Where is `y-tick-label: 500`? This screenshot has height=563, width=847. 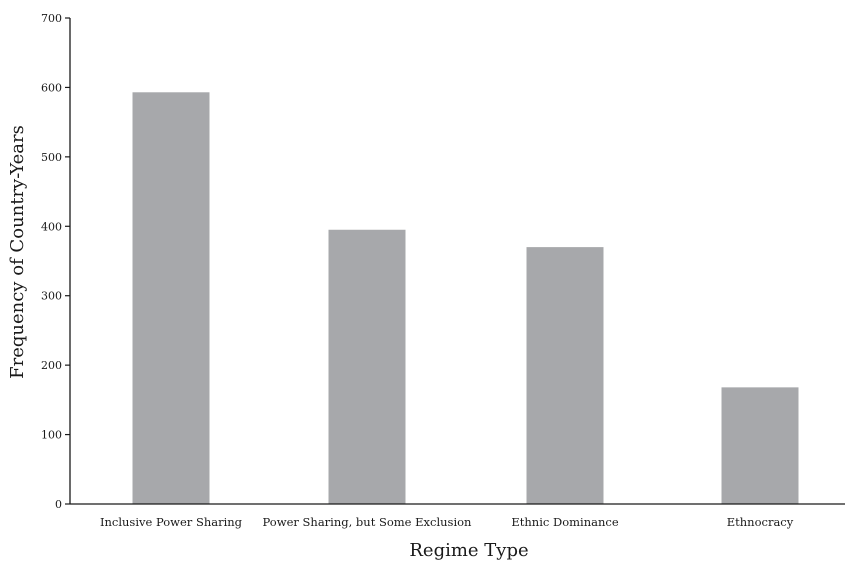 y-tick-label: 500 is located at coordinates (51, 157).